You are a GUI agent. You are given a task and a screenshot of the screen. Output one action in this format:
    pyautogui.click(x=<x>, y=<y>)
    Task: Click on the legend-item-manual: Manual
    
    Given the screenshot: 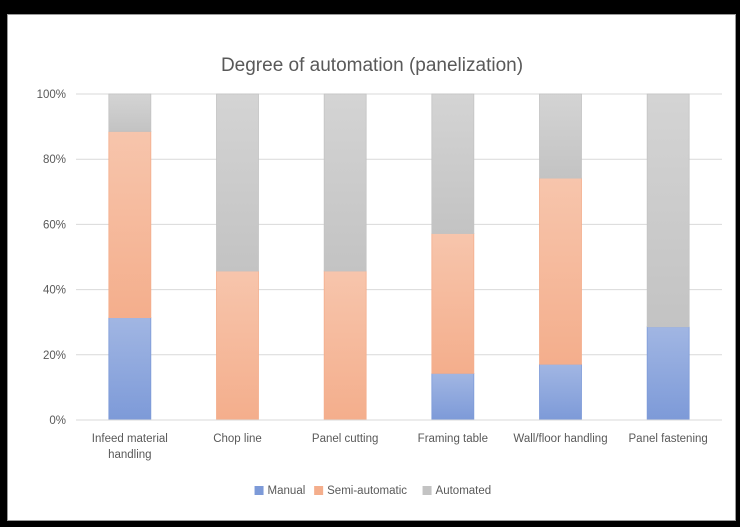 What is the action you would take?
    pyautogui.click(x=280, y=491)
    